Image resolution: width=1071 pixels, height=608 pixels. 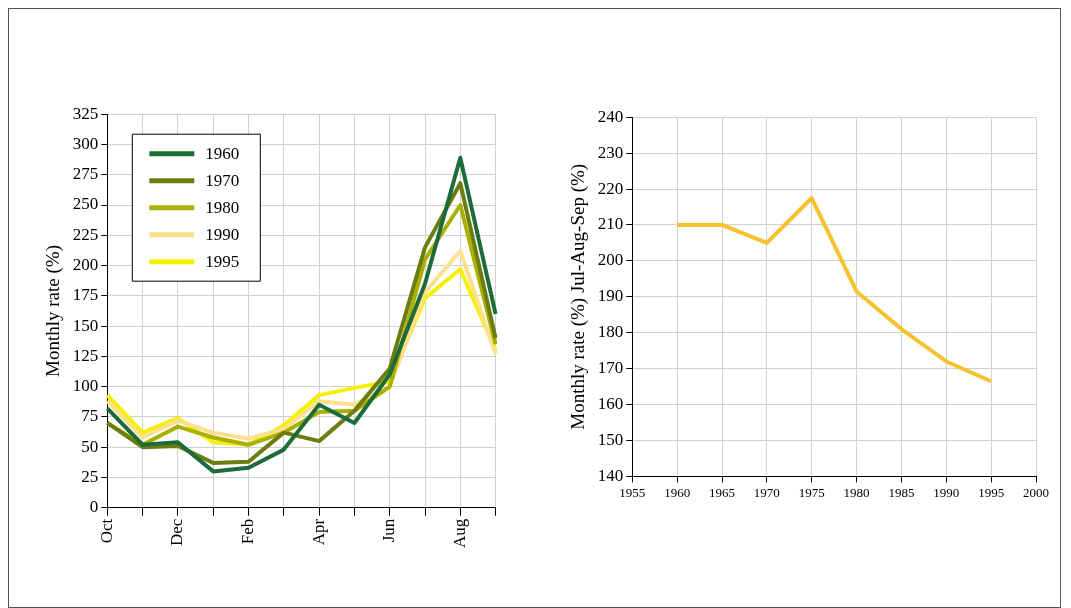 What do you see at coordinates (318, 532) in the screenshot?
I see `x-tick-label: Apr` at bounding box center [318, 532].